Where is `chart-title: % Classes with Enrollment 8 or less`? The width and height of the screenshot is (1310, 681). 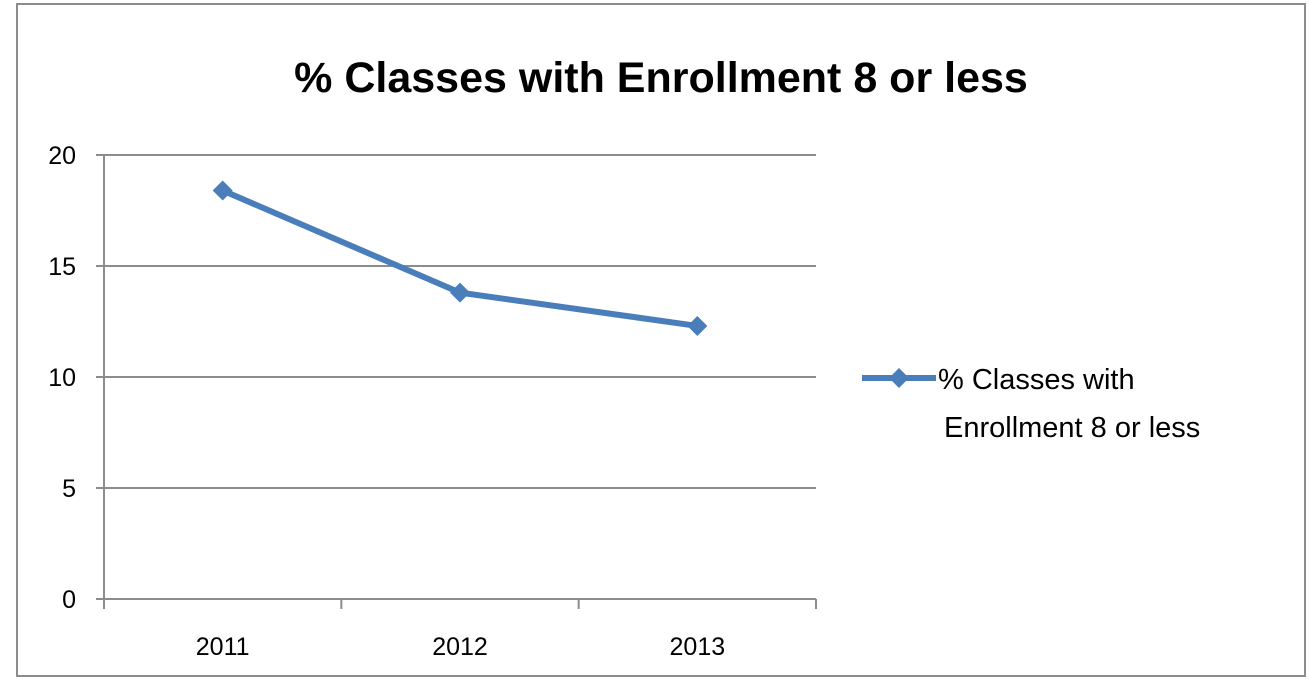
chart-title: % Classes with Enrollment 8 or less is located at coordinates (661, 78).